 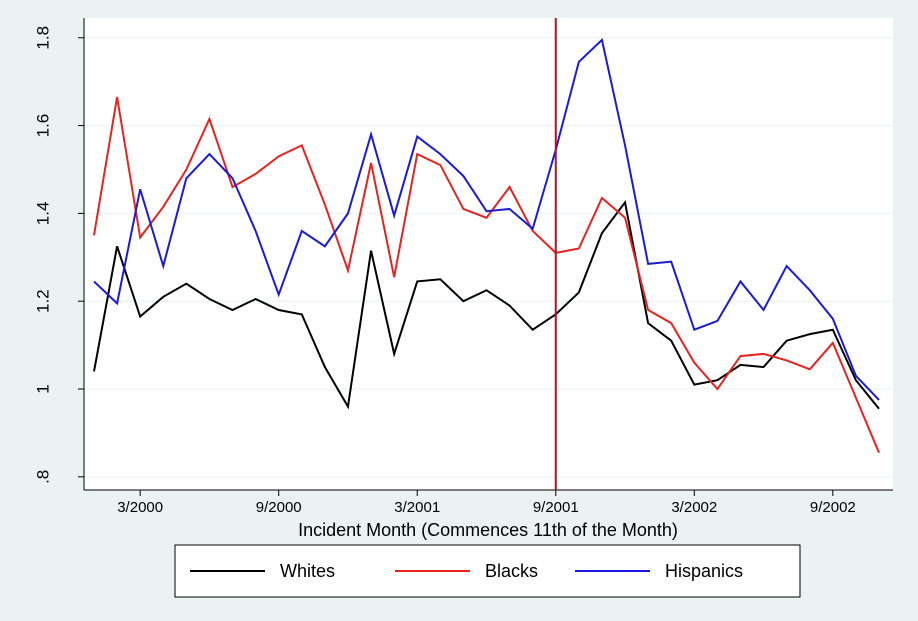 What do you see at coordinates (42, 388) in the screenshot?
I see `y-tick-label: 1` at bounding box center [42, 388].